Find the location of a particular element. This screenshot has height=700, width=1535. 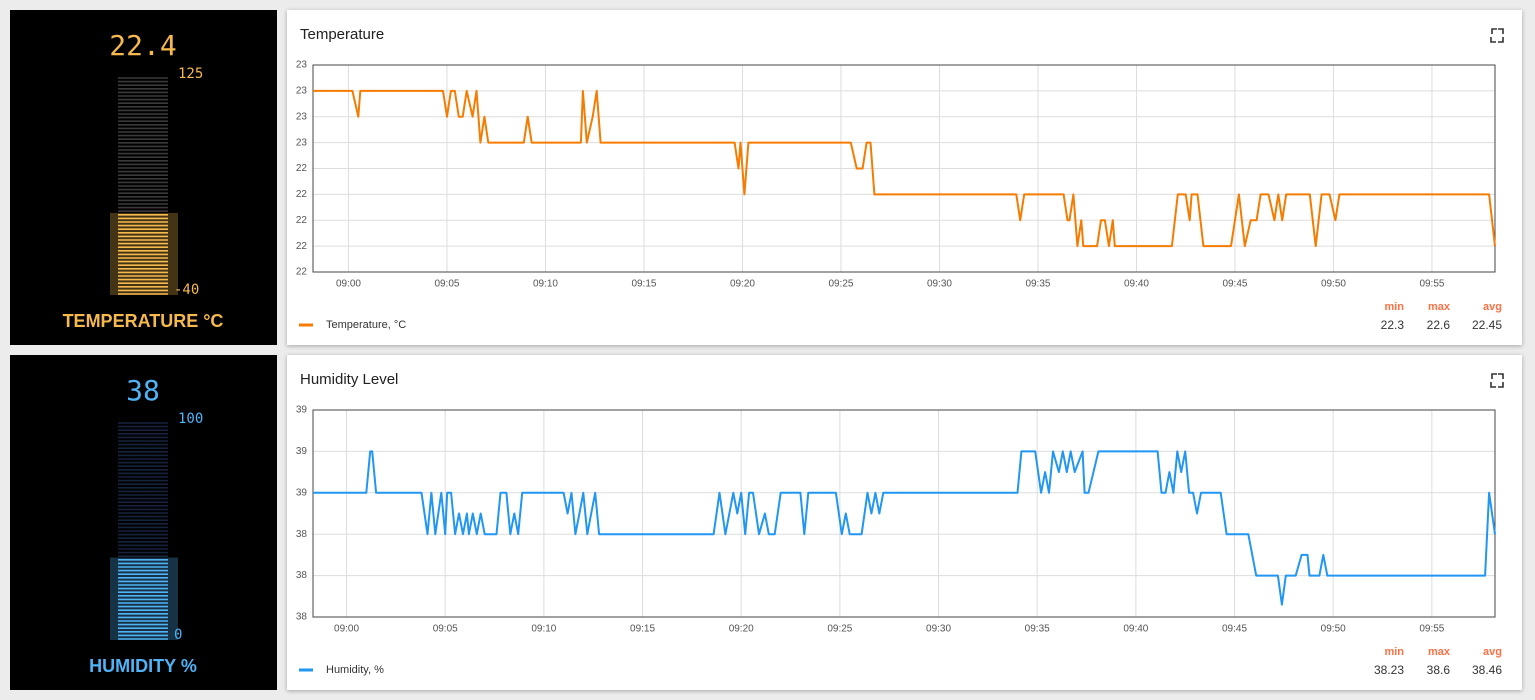

stat-value: 22.6 is located at coordinates (1439, 325).